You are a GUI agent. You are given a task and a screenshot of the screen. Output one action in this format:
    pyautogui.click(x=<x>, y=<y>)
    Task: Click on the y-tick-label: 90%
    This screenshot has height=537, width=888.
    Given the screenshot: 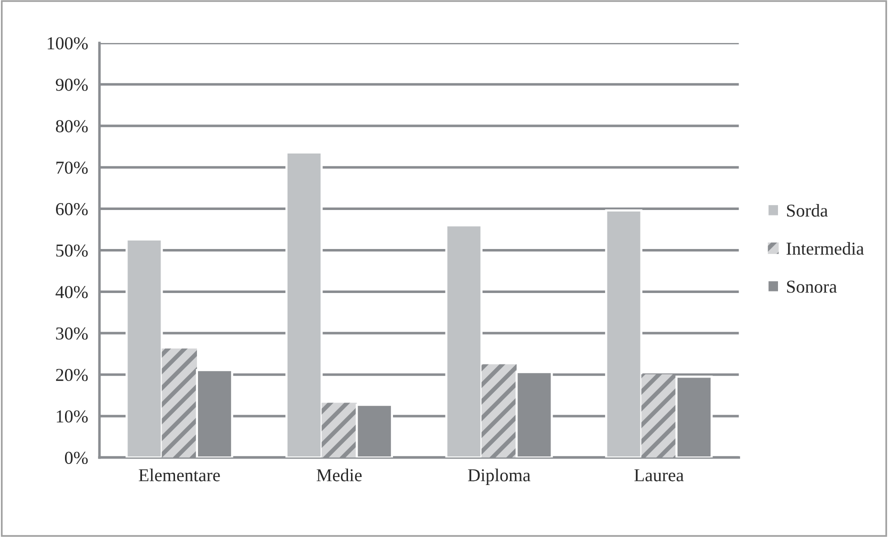 What is the action you would take?
    pyautogui.click(x=72, y=84)
    